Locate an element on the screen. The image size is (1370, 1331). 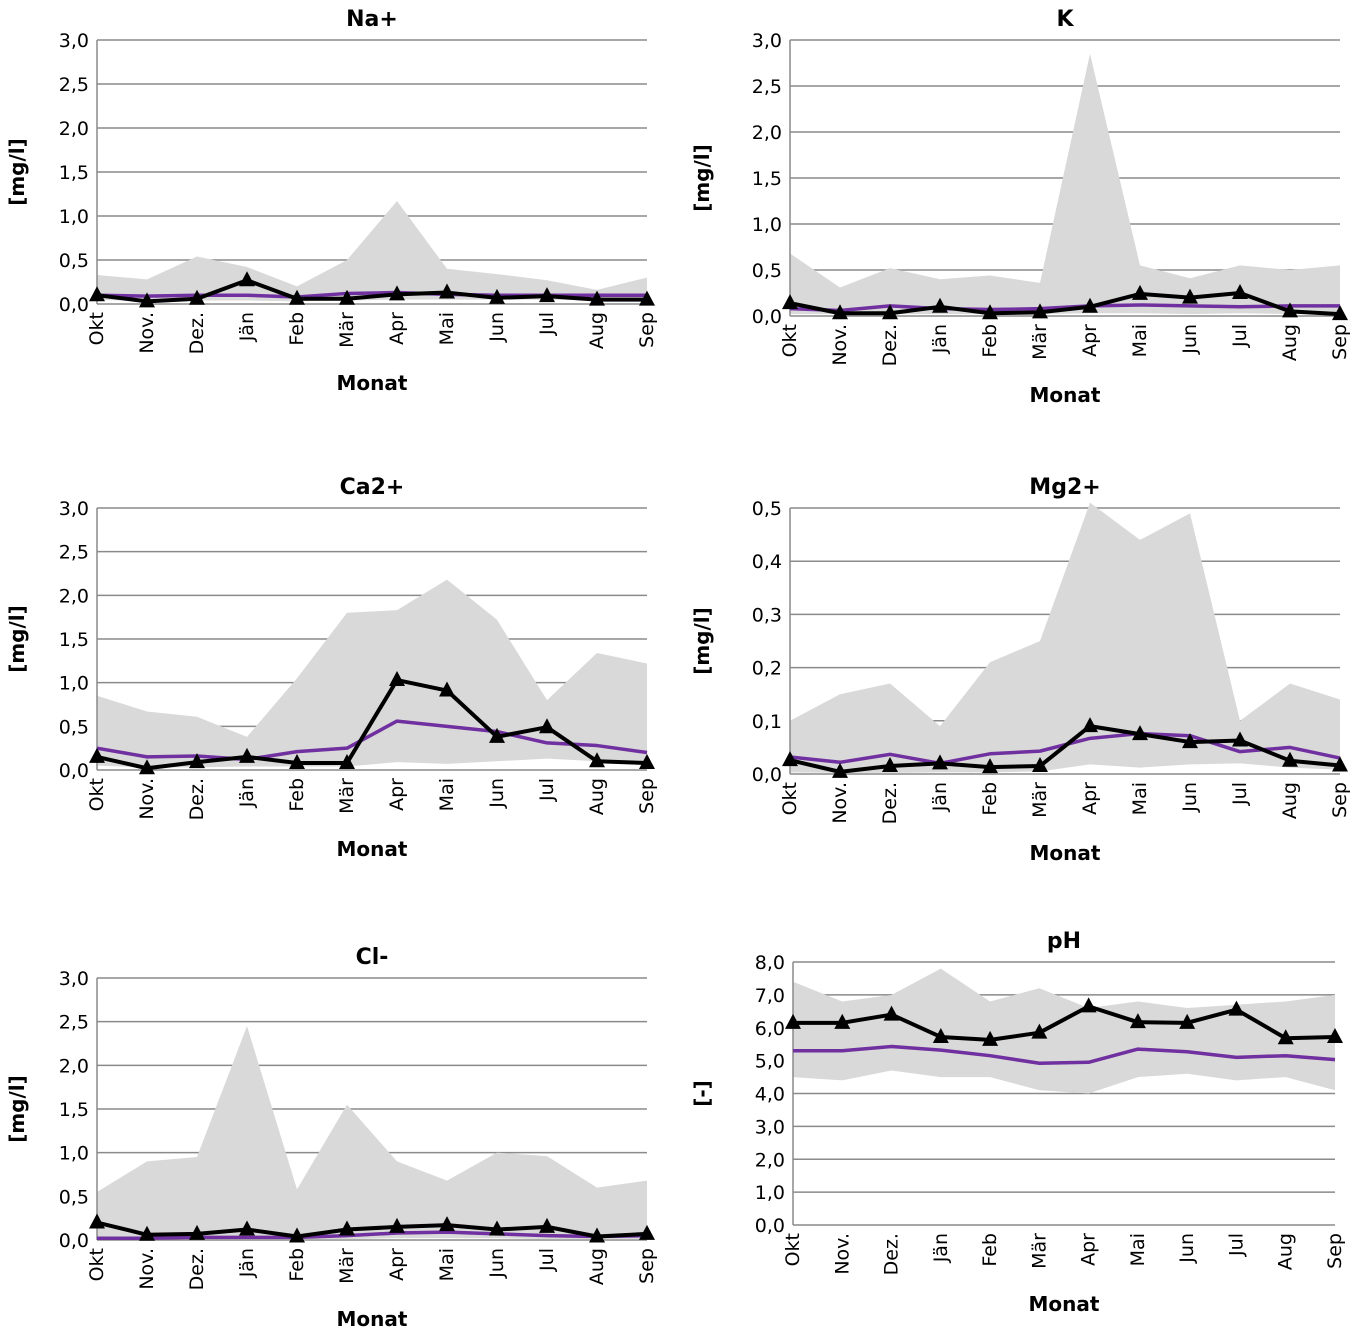
x-tick-label: Okt is located at coordinates (793, 1249).